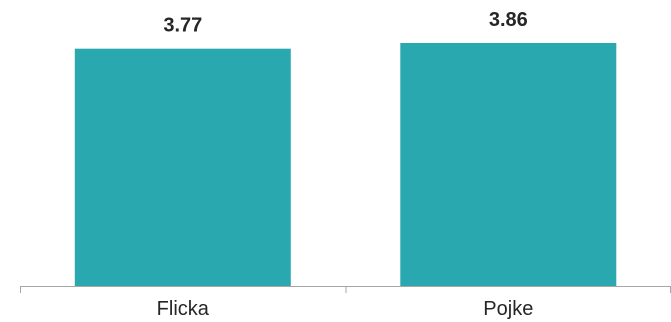  What do you see at coordinates (183, 309) in the screenshot?
I see `category-label-flicka: Flicka` at bounding box center [183, 309].